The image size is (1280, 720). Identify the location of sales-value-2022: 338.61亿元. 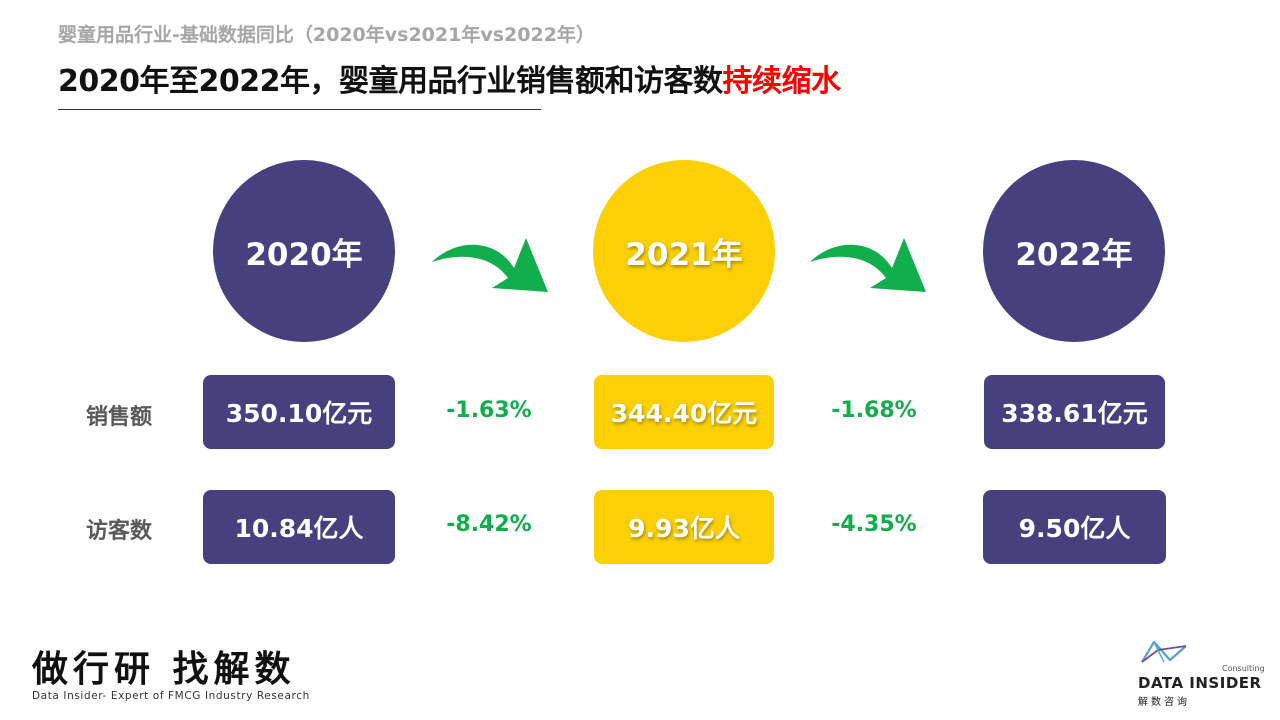
(1074, 412).